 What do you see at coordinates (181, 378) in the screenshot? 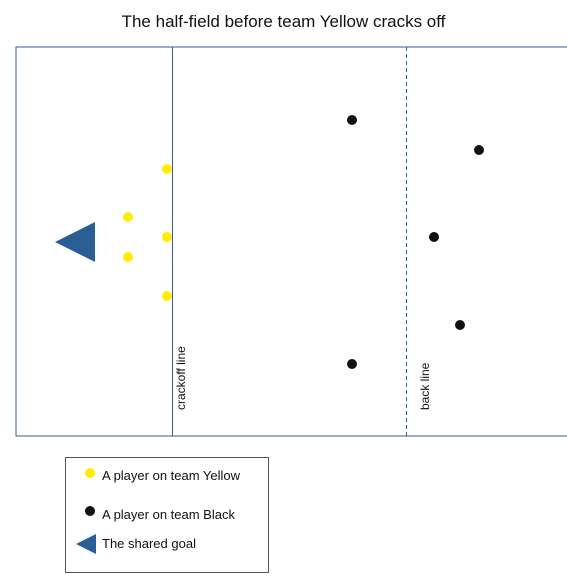
I see `crackoff-line-label: crackoff line` at bounding box center [181, 378].